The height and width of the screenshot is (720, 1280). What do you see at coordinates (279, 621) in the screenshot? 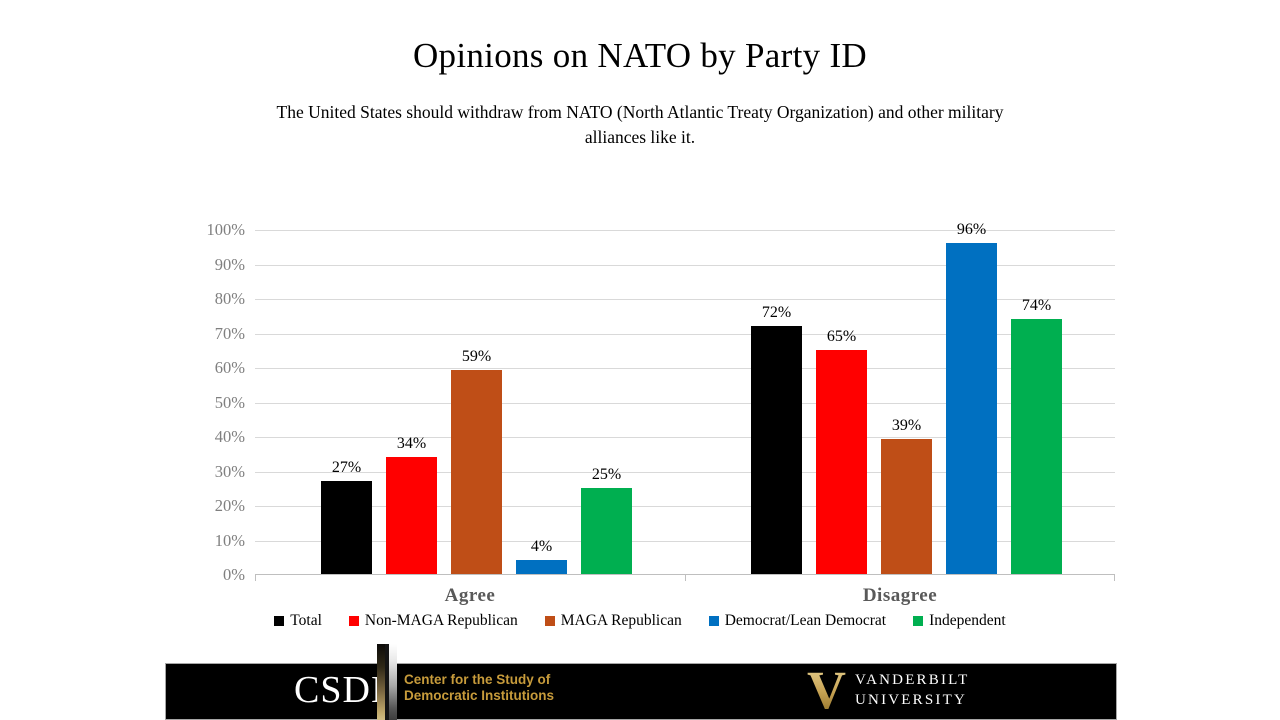
I see `legend-marker-total` at bounding box center [279, 621].